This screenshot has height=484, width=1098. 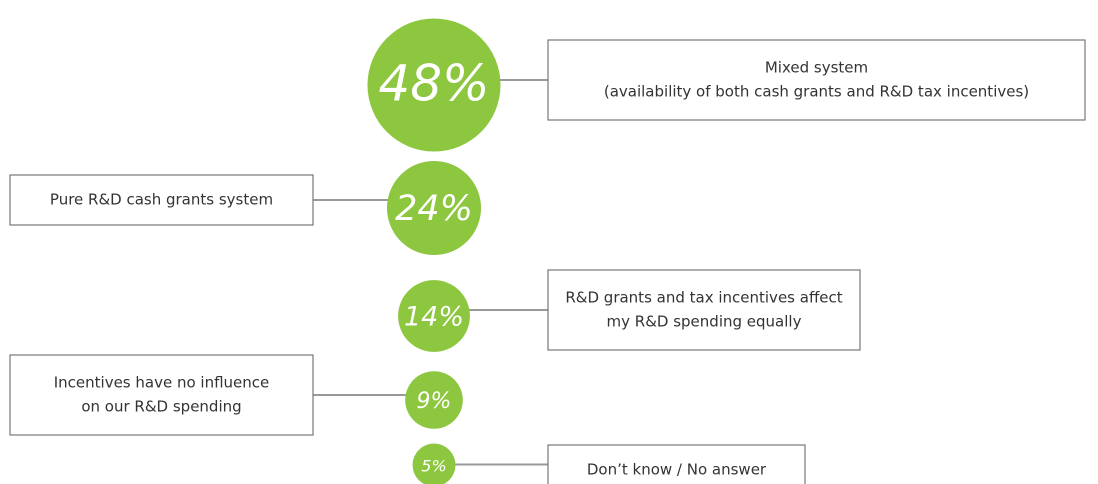 What do you see at coordinates (816, 68) in the screenshot?
I see `category-label: Mixed system` at bounding box center [816, 68].